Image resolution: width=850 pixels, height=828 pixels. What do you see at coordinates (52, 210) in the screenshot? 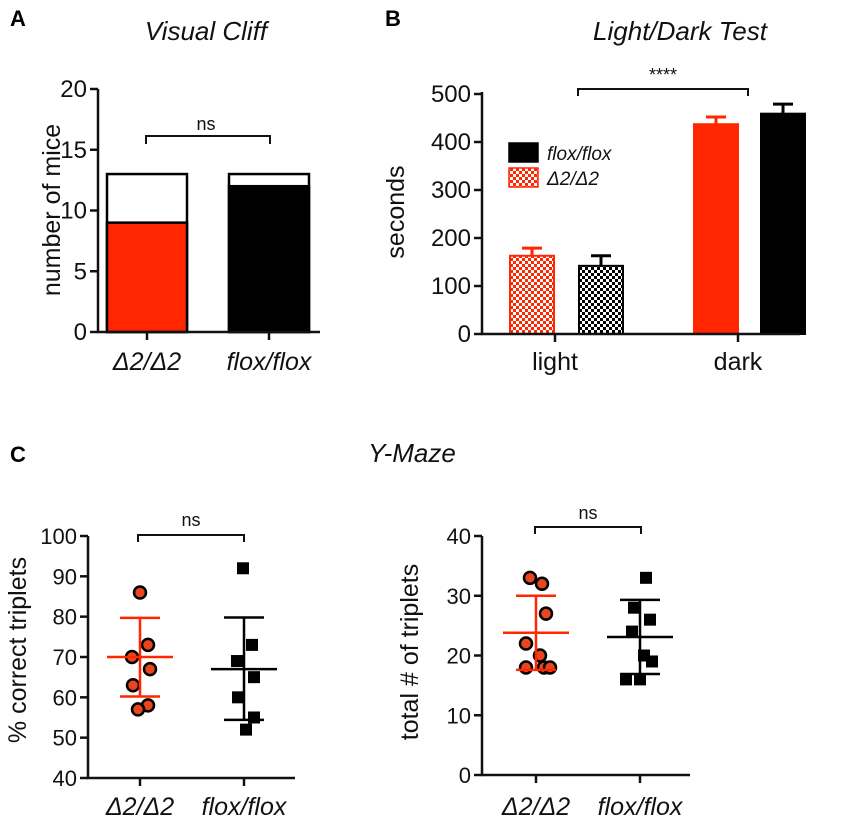
I see `y-axis-label: number of mice` at bounding box center [52, 210].